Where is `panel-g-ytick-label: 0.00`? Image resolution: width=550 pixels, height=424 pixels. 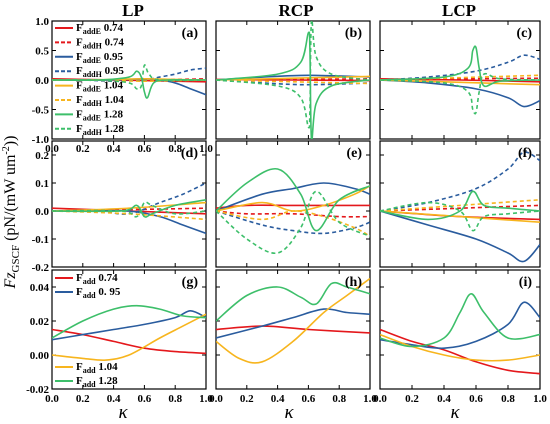
panel-g-ytick-label: 0.00 is located at coordinates (40, 356).